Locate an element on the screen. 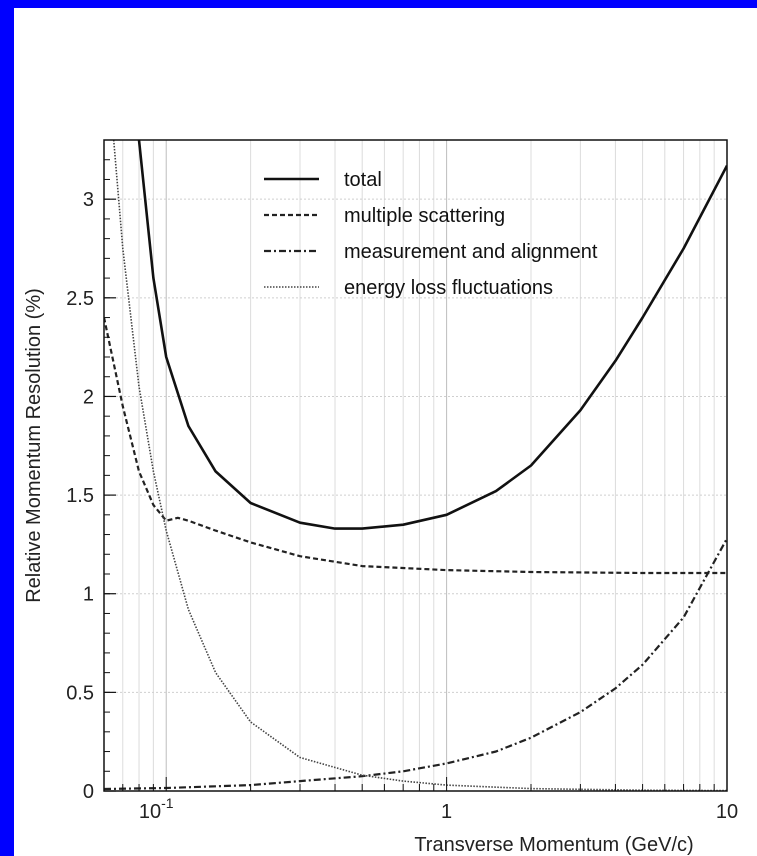 The height and width of the screenshot is (856, 757). legend-label: measurement and alignment is located at coordinates (471, 252).